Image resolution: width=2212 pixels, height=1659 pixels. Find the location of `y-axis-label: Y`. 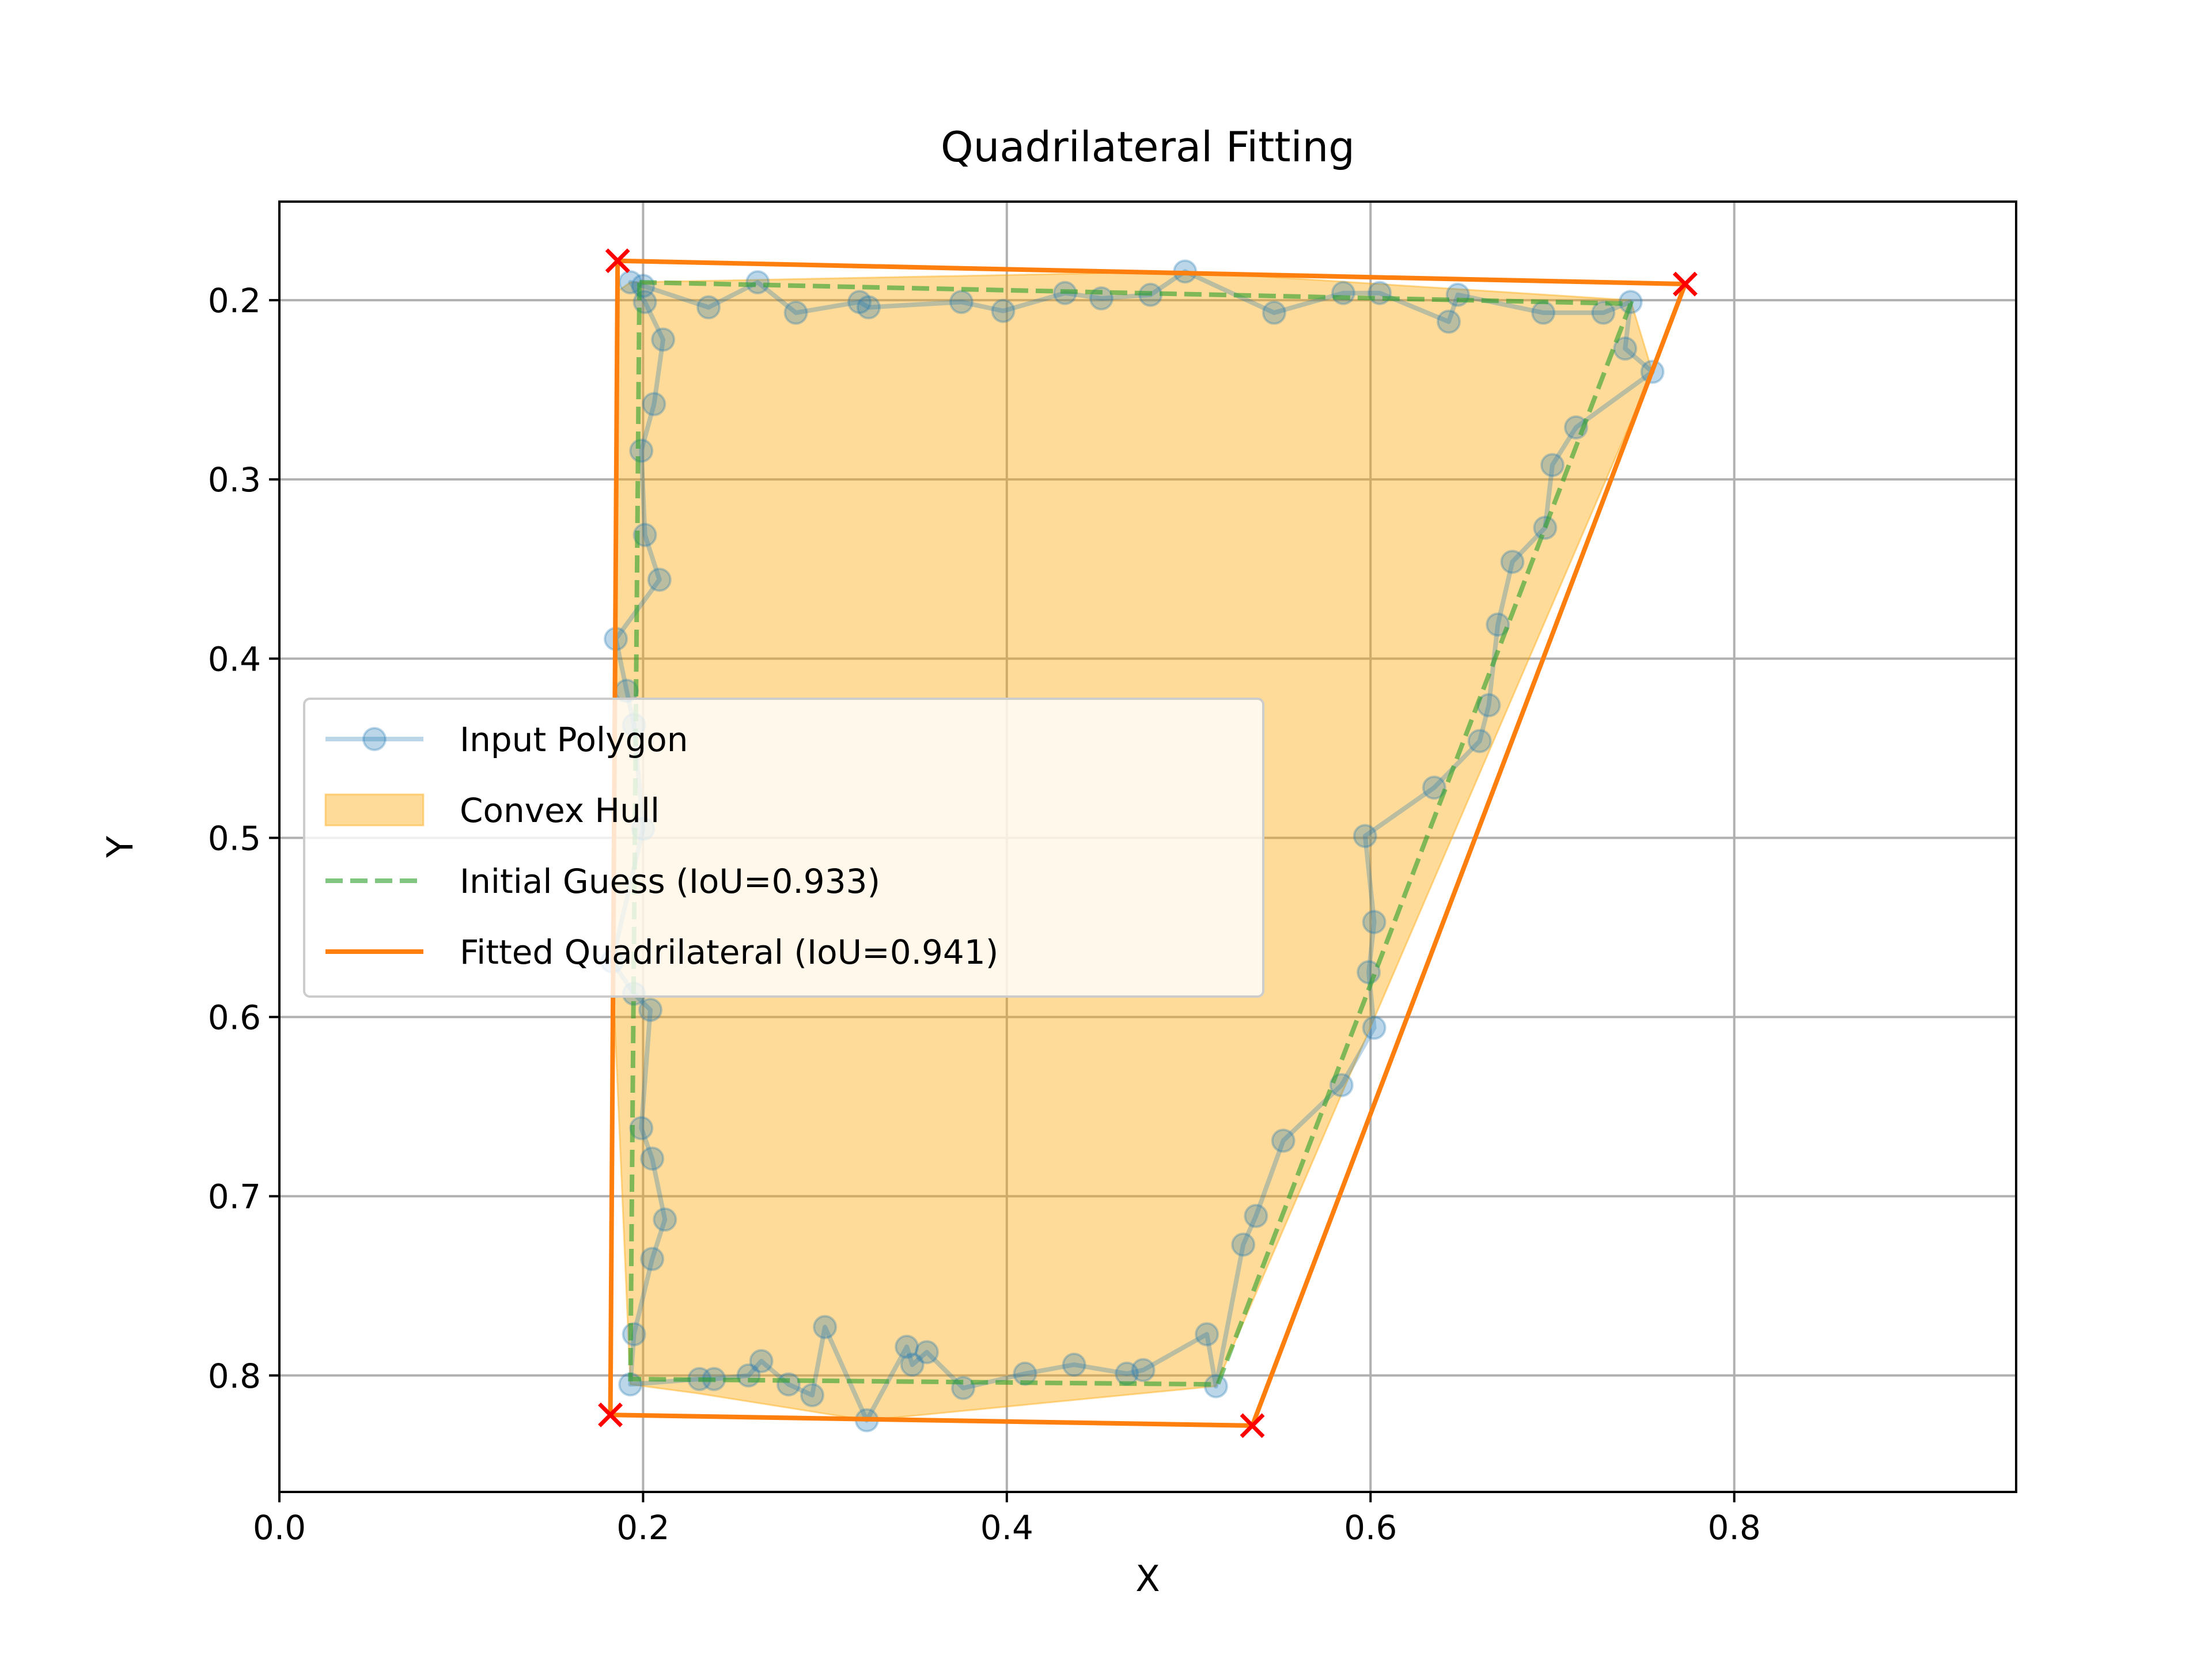

y-axis-label: Y is located at coordinates (120, 847).